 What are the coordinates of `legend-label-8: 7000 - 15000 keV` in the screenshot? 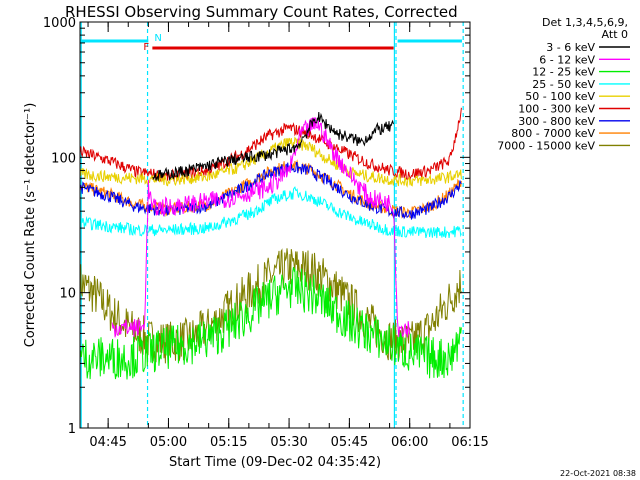 It's located at (546, 145).